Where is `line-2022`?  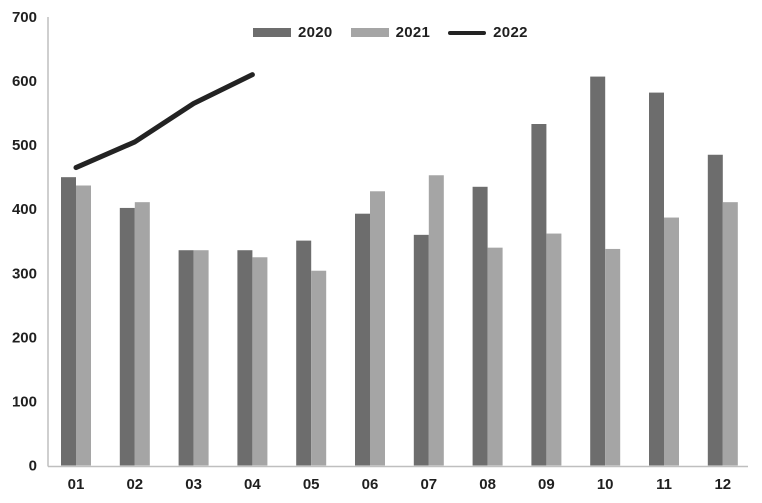
line-2022 is located at coordinates (164, 121).